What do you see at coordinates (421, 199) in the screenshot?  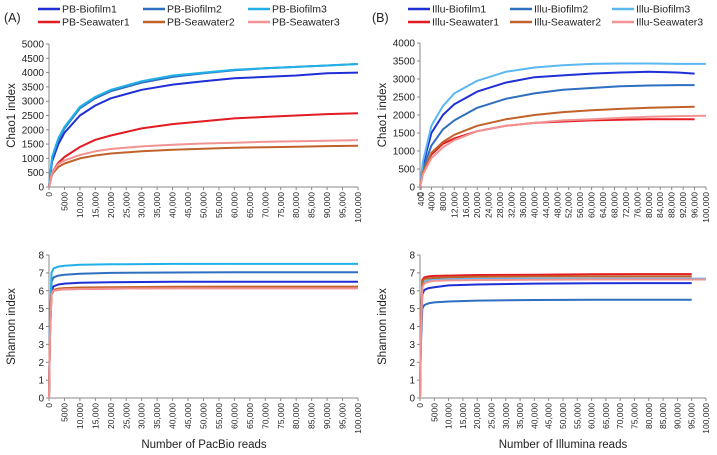 I see `x-tick-label: 400` at bounding box center [421, 199].